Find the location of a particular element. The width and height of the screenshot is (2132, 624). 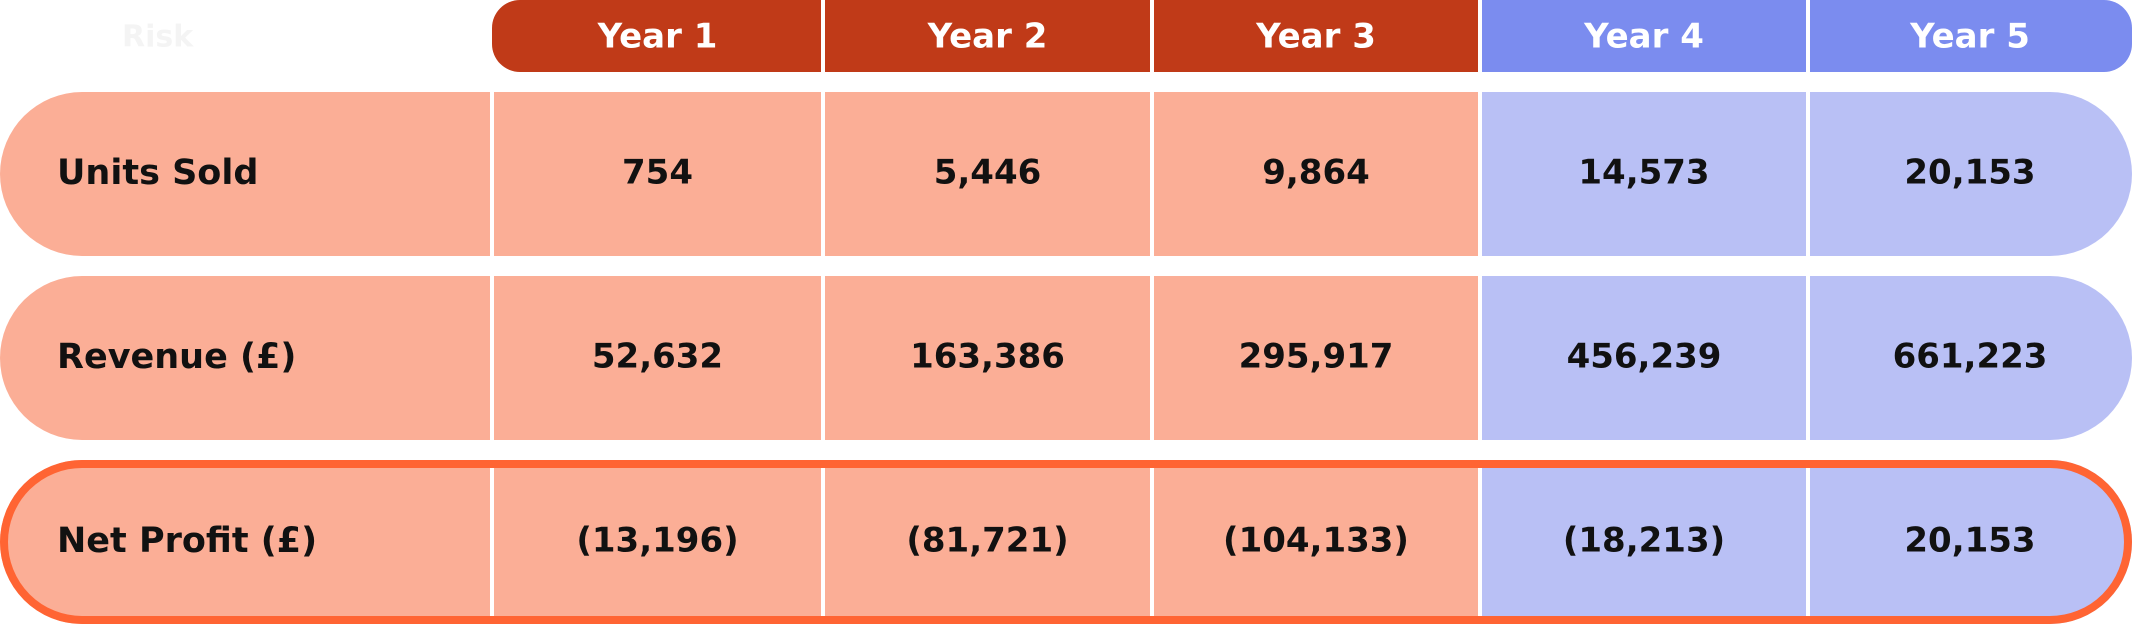

column-header: Year 3 is located at coordinates (1315, 37).